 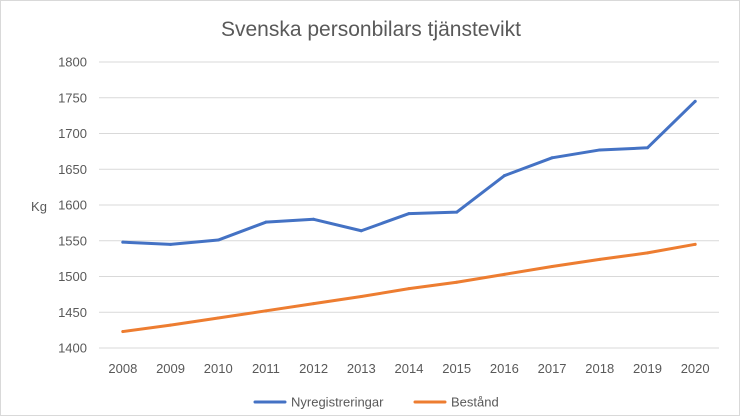 What do you see at coordinates (371, 29) in the screenshot?
I see `chart-title: Svenska personbilars tjänstevikt` at bounding box center [371, 29].